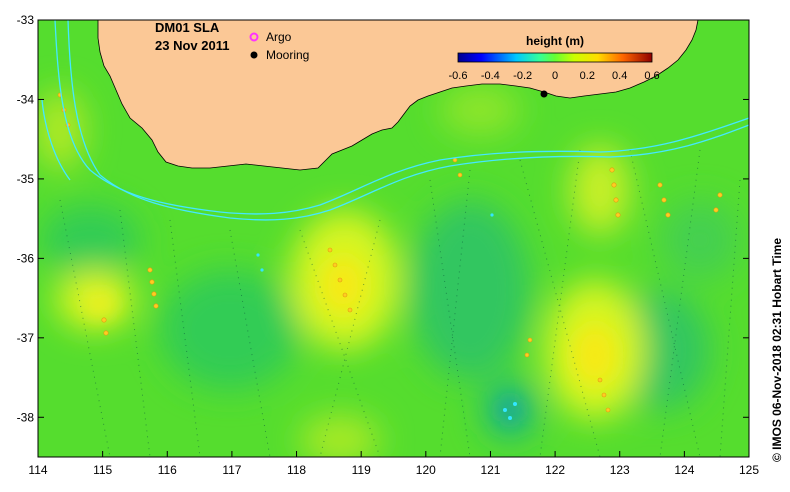 The image size is (790, 492). Describe the element at coordinates (26, 417) in the screenshot. I see `y-tick-label: -38` at that location.